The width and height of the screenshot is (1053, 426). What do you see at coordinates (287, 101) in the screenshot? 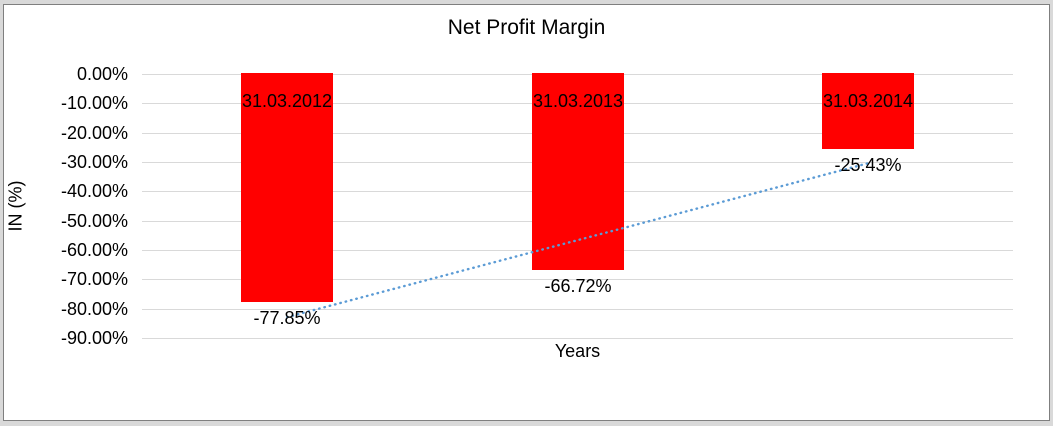
I see `category-label: 31.03.2012` at bounding box center [287, 101].